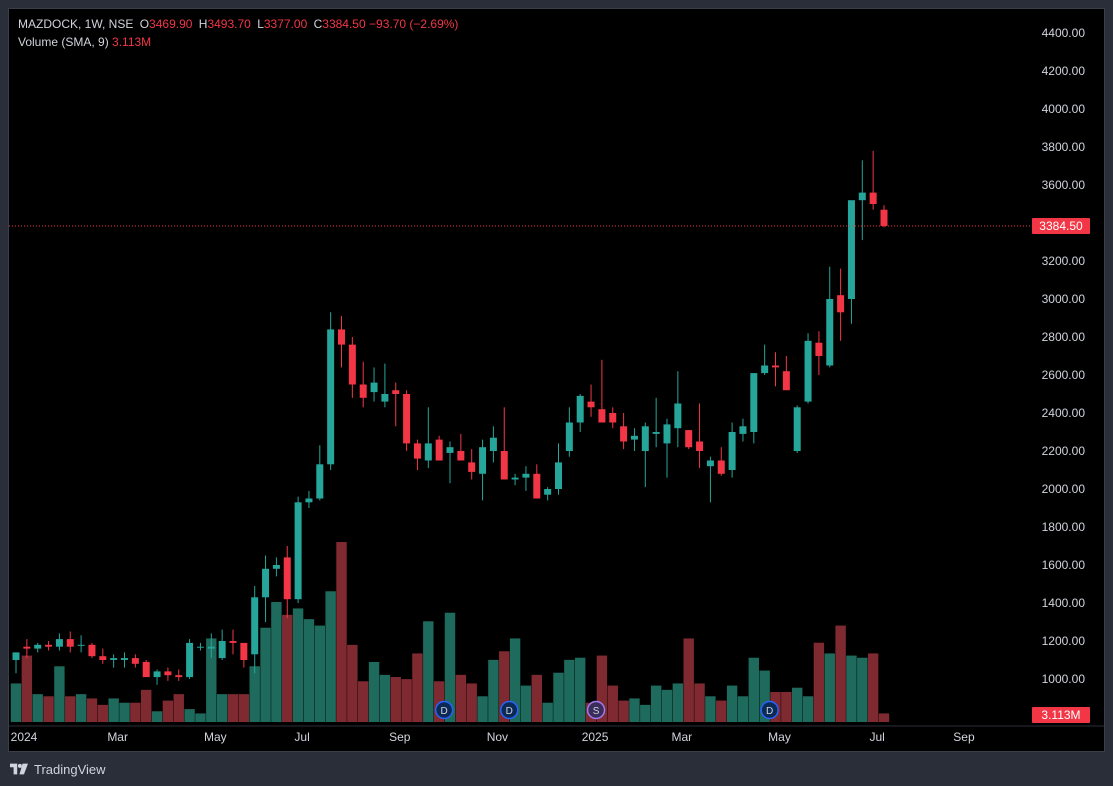 Image resolution: width=1113 pixels, height=786 pixels. What do you see at coordinates (596, 710) in the screenshot?
I see `split-event-icon: S` at bounding box center [596, 710].